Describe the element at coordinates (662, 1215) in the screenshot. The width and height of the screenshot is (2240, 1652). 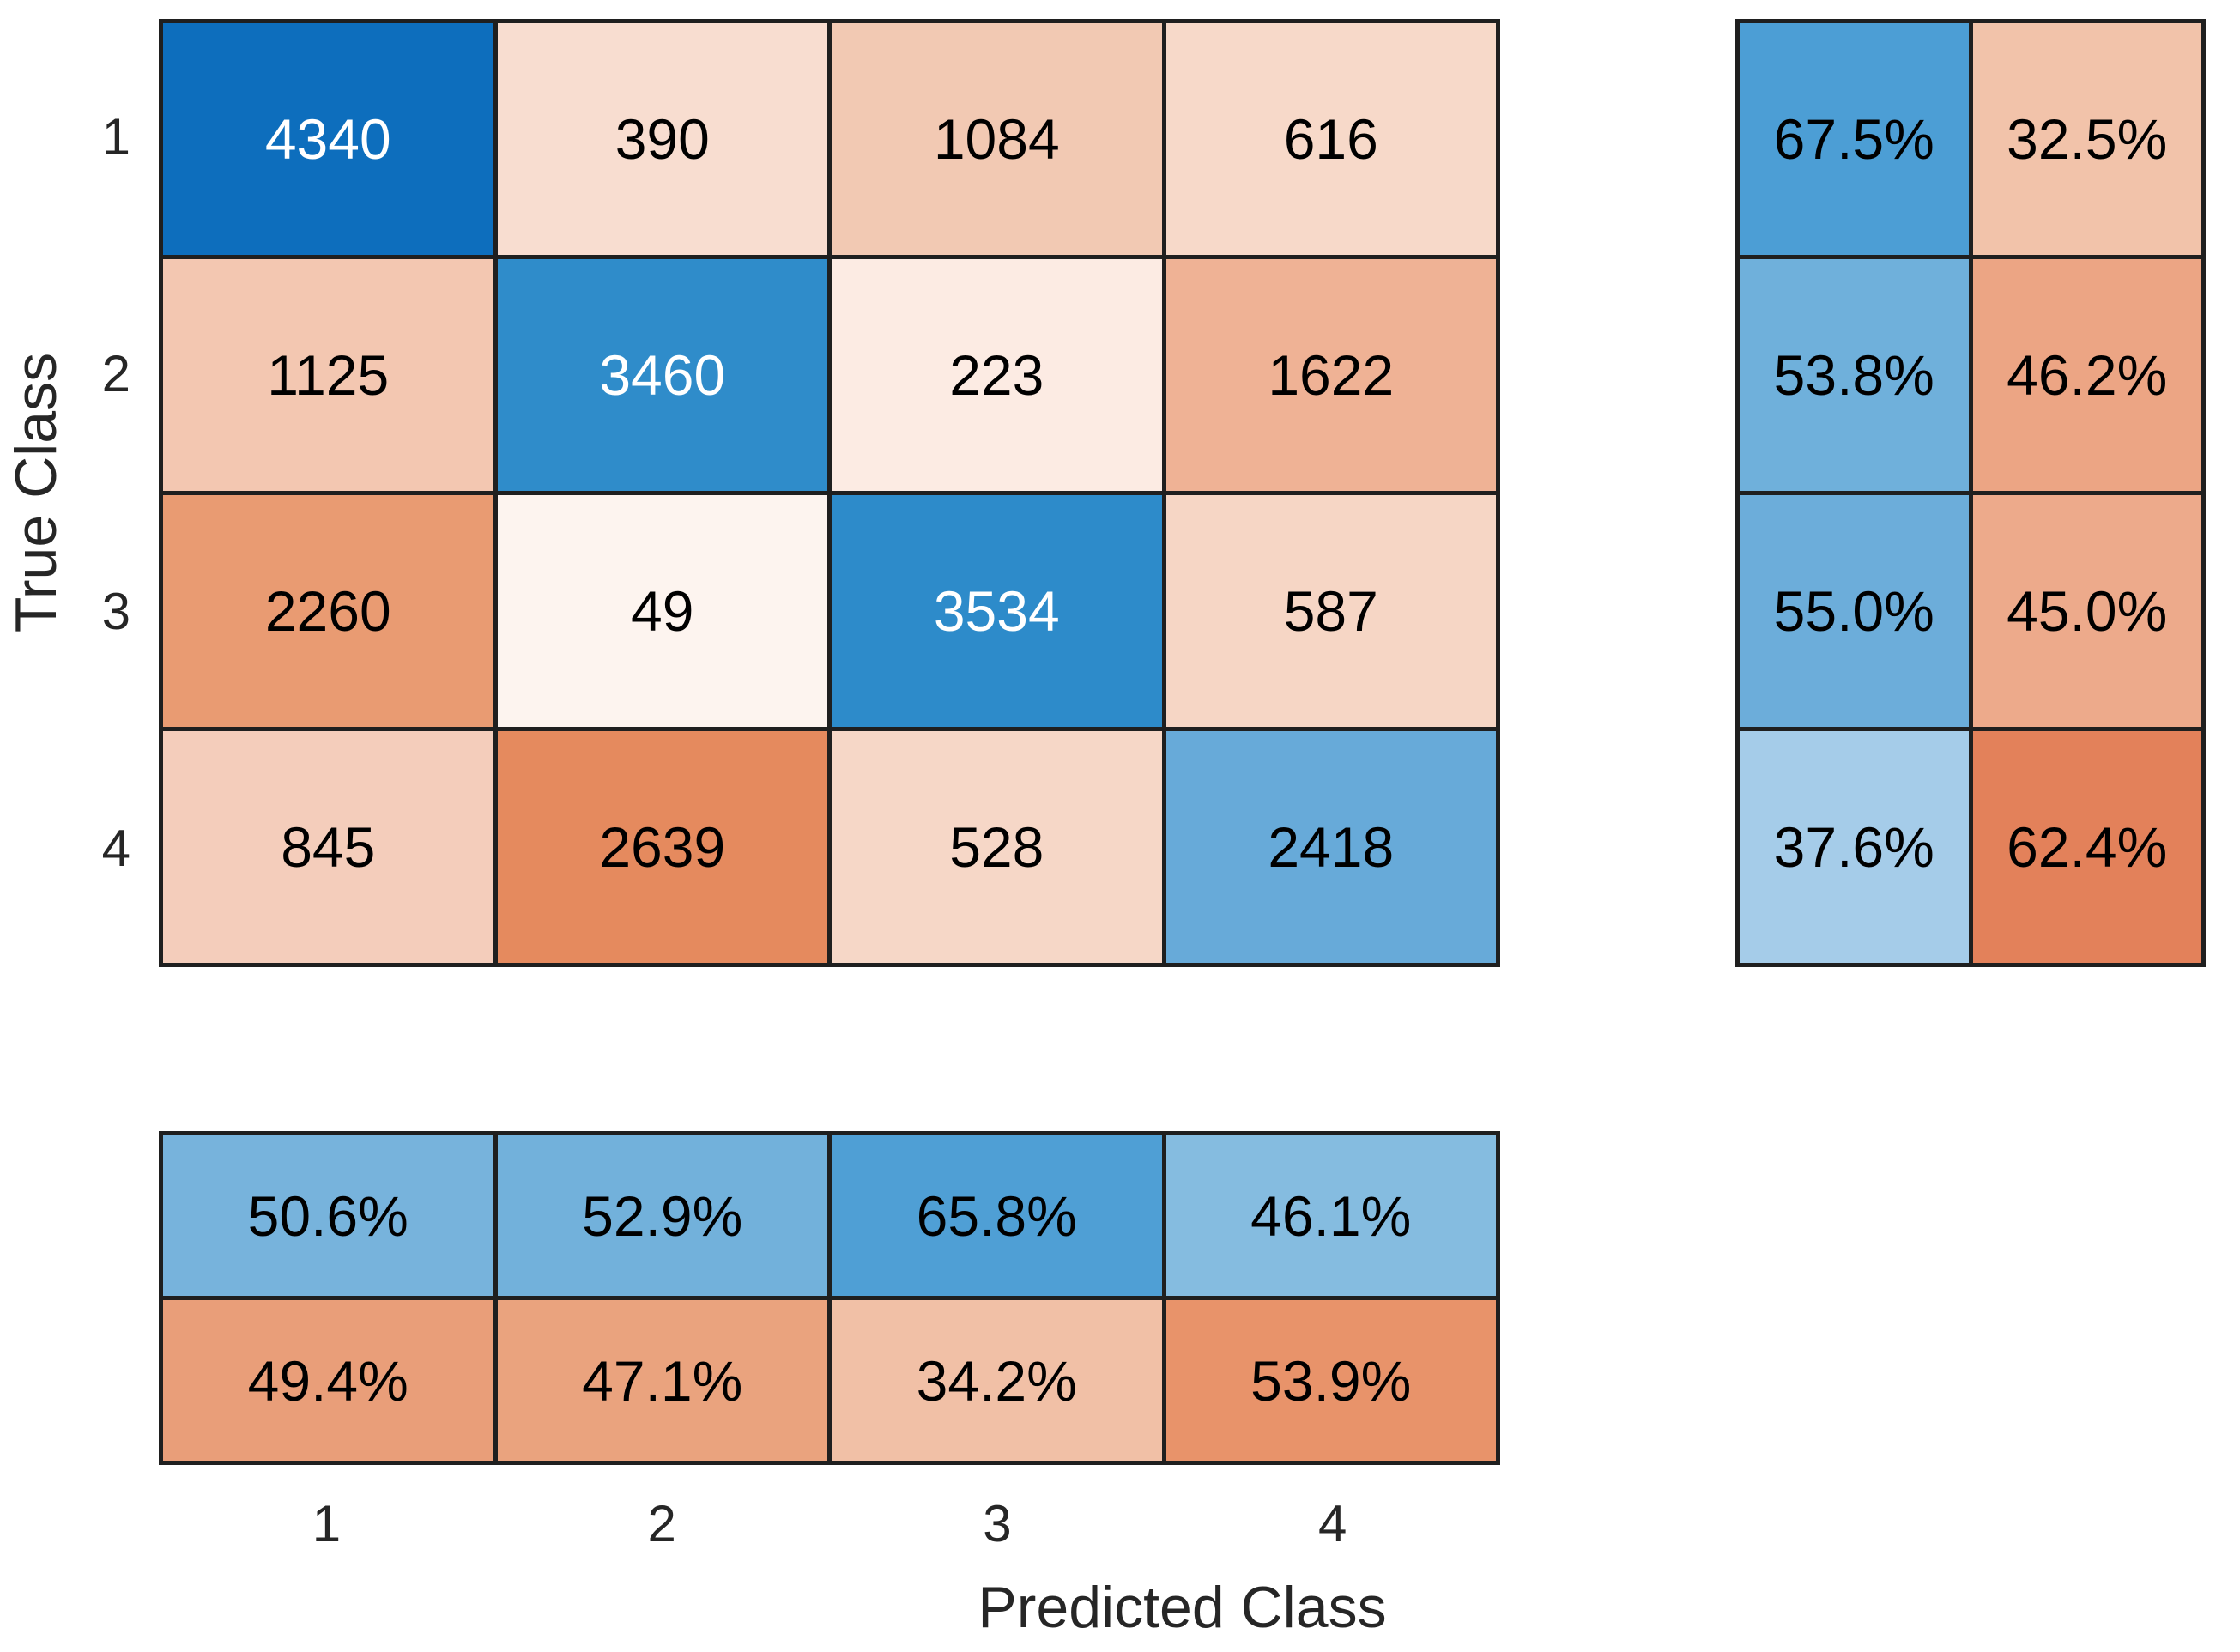
I see `column-summary-cell-r1c2: 52.9%` at that location.